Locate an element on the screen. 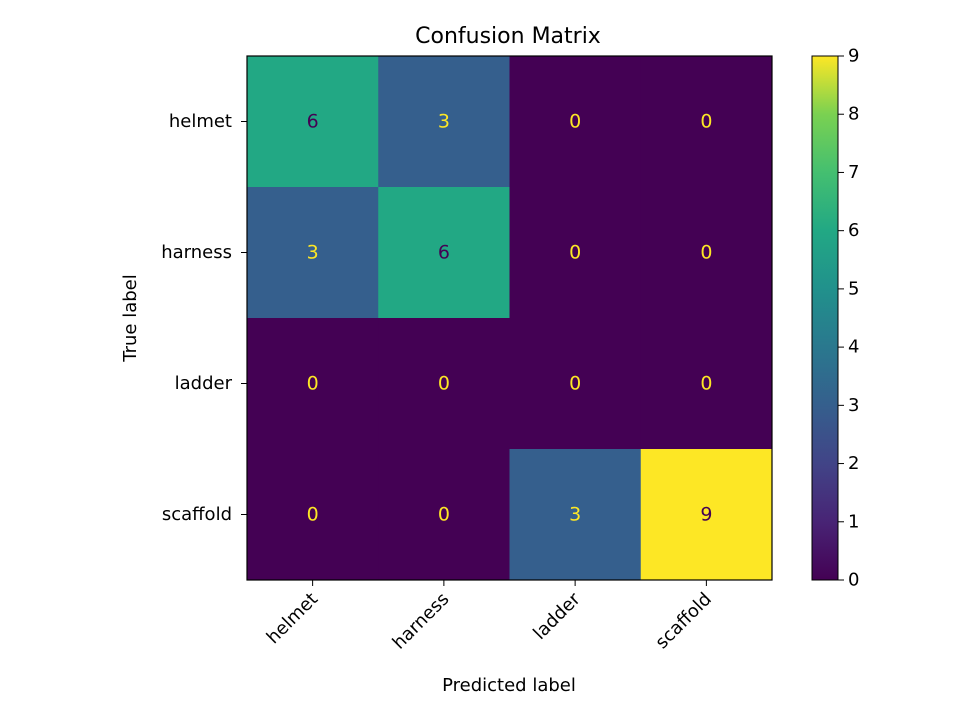 Image resolution: width=960 pixels, height=720 pixels. colorbar-tick-label: 8 is located at coordinates (853, 114).